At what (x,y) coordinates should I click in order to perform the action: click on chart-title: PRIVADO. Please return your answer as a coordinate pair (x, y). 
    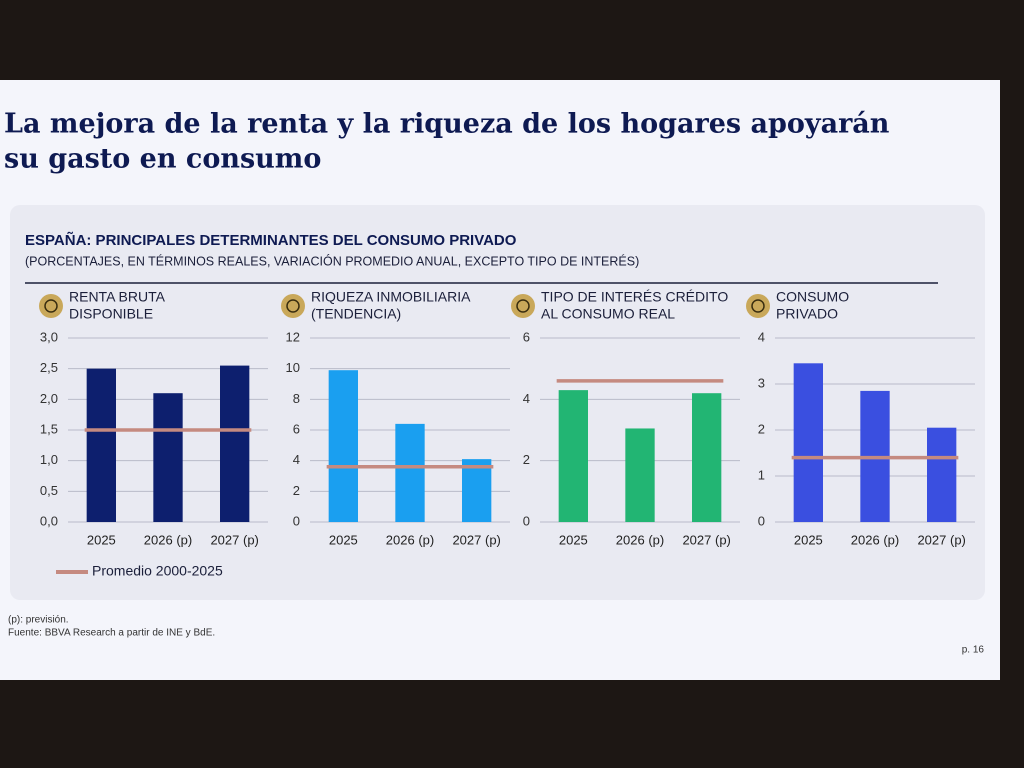
    Looking at the image, I should click on (807, 314).